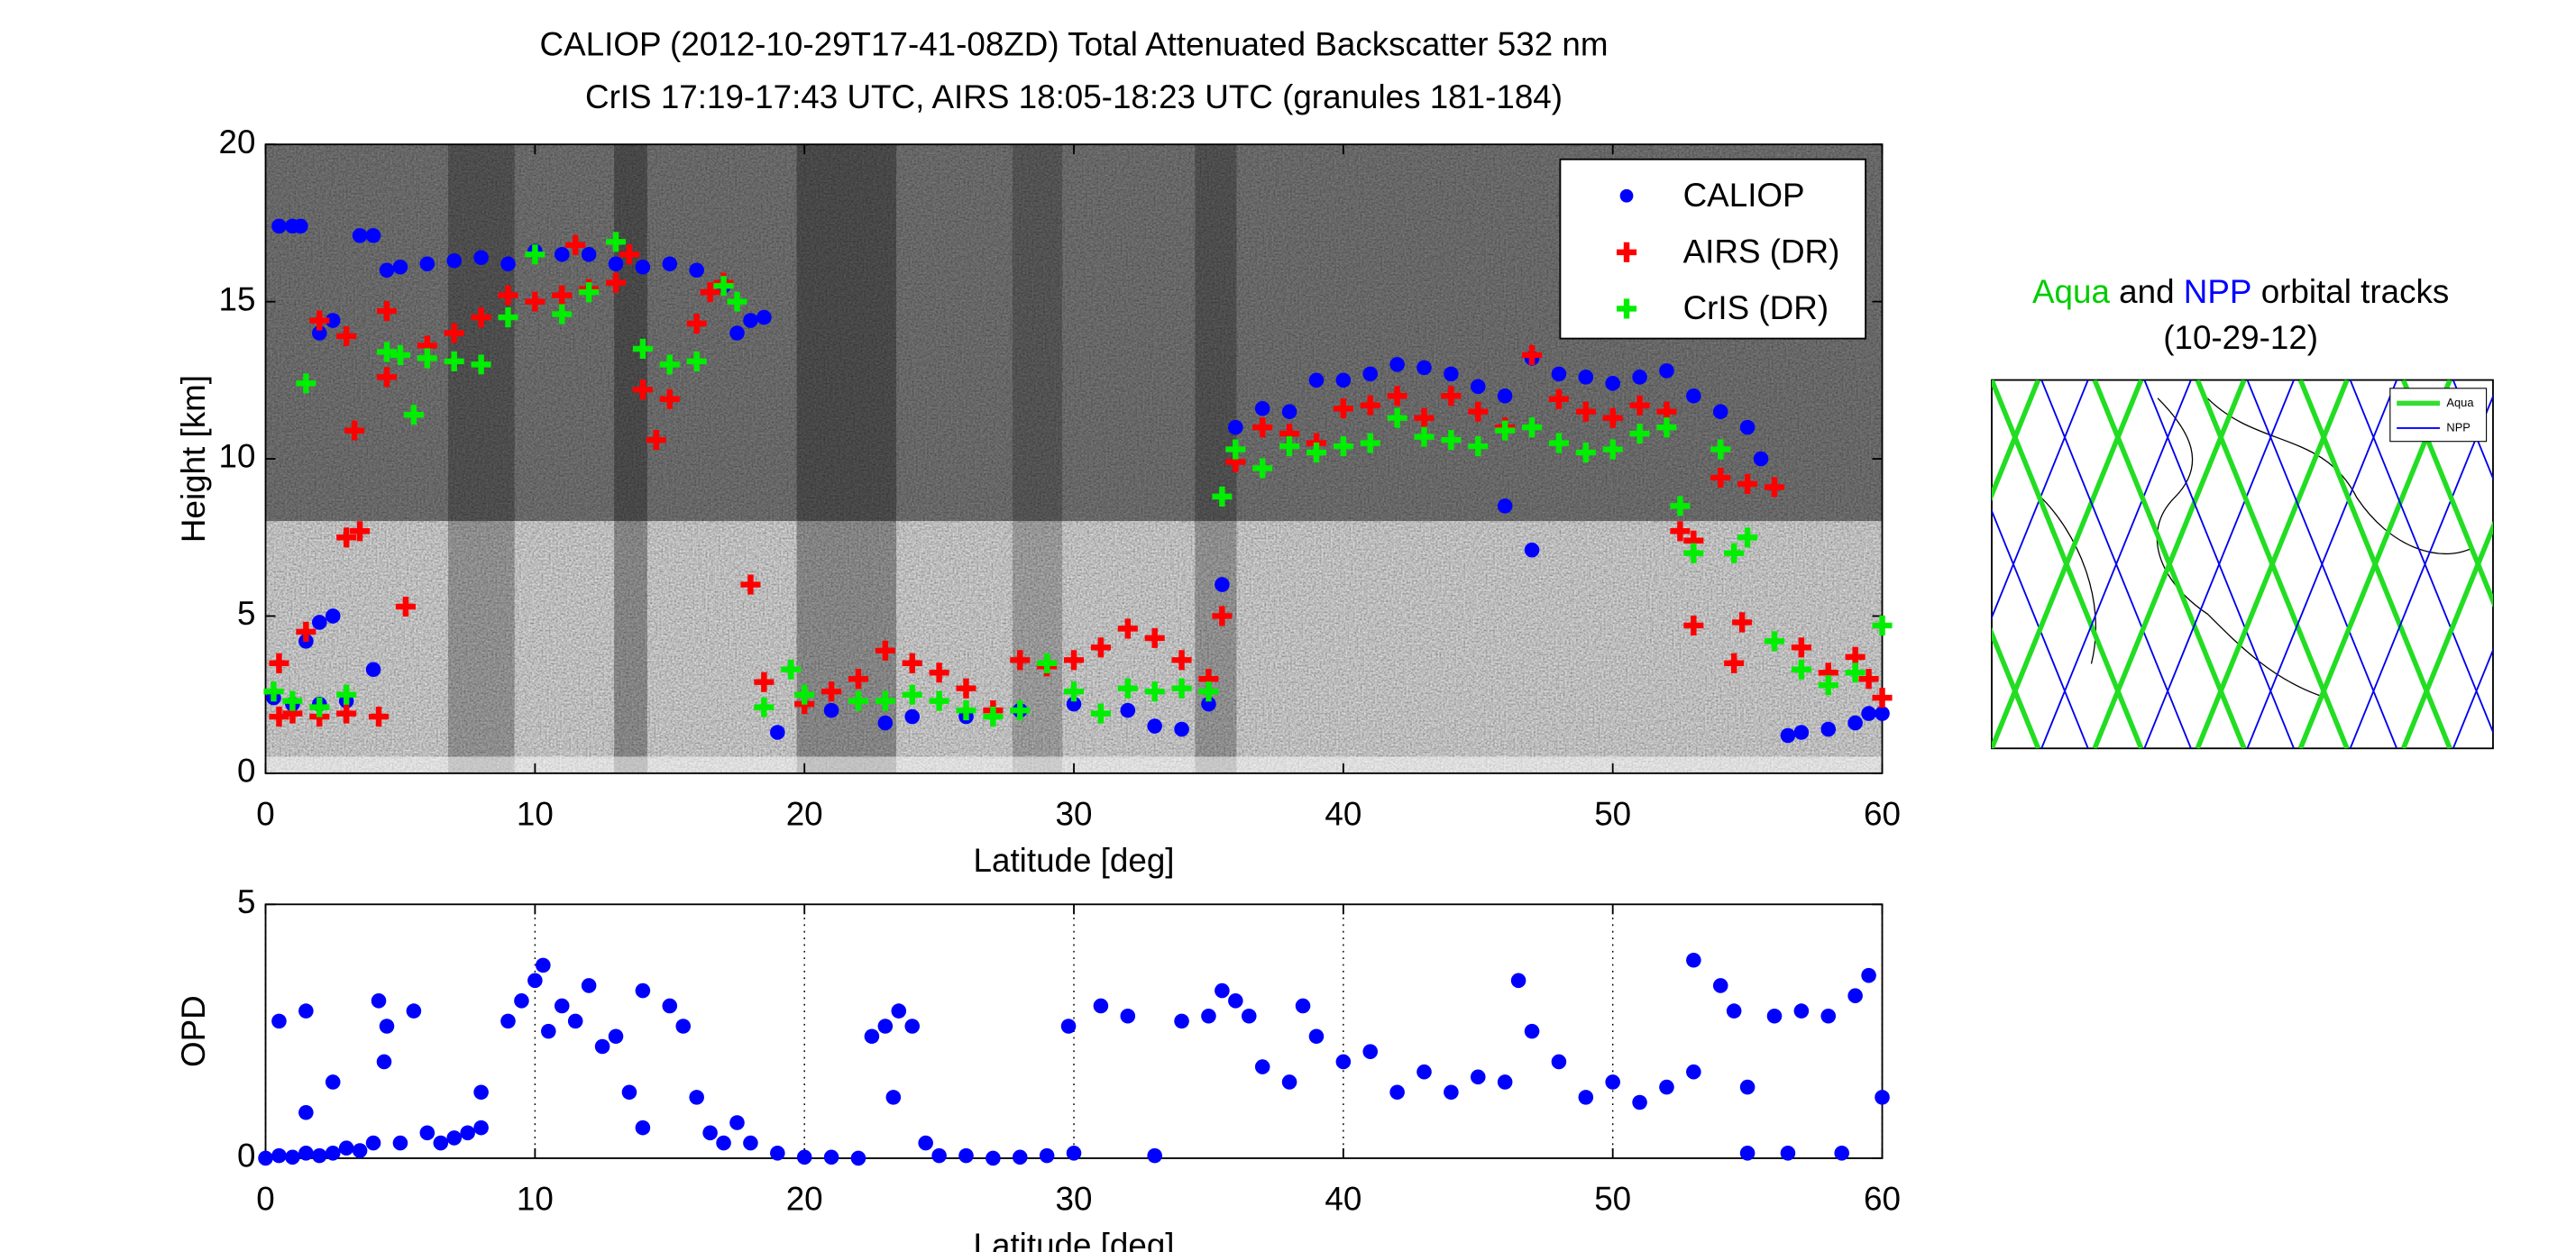 The image size is (2576, 1252). What do you see at coordinates (2541, 564) in the screenshot?
I see `aqua-track` at bounding box center [2541, 564].